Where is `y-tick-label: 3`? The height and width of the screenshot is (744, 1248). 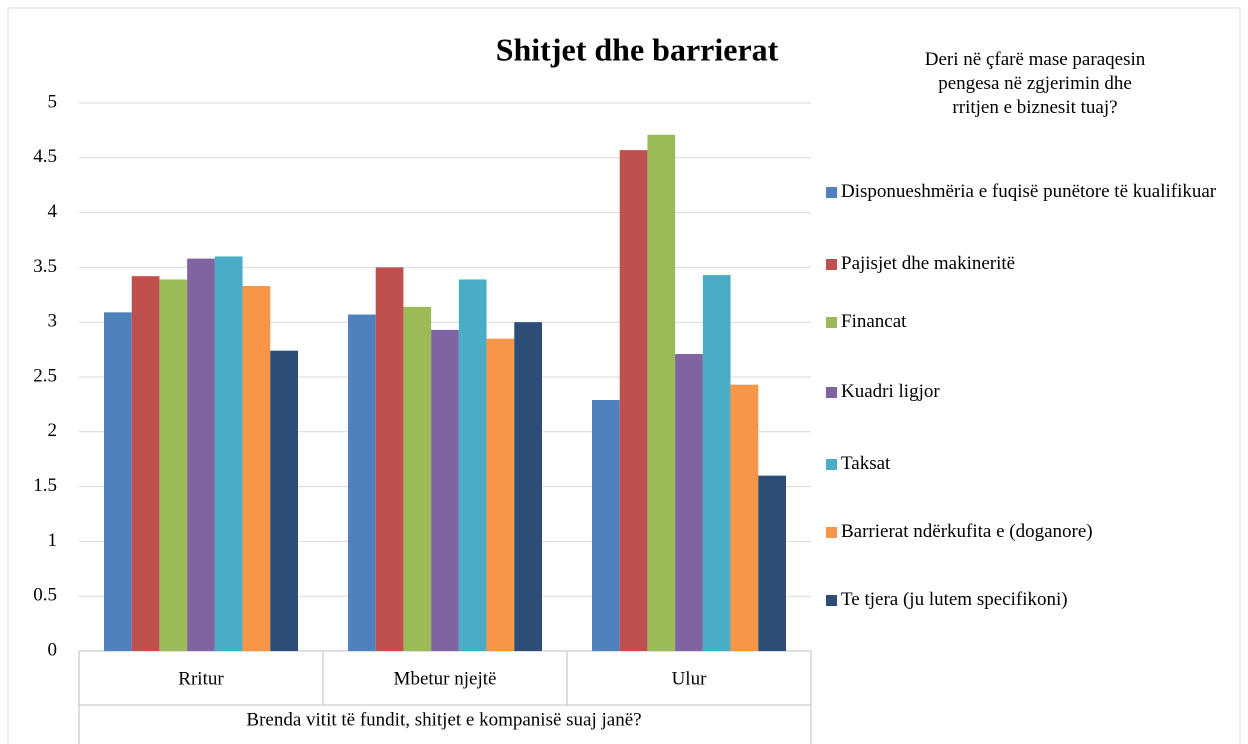
y-tick-label: 3 is located at coordinates (53, 321).